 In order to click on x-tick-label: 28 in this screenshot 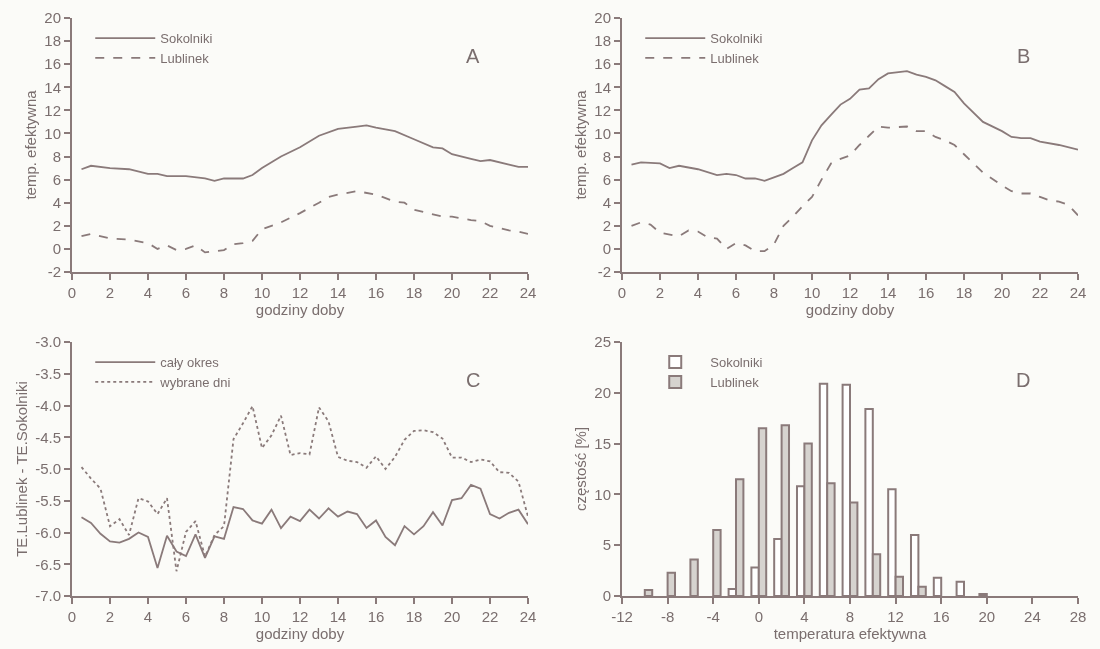, I will do `click(1078, 616)`.